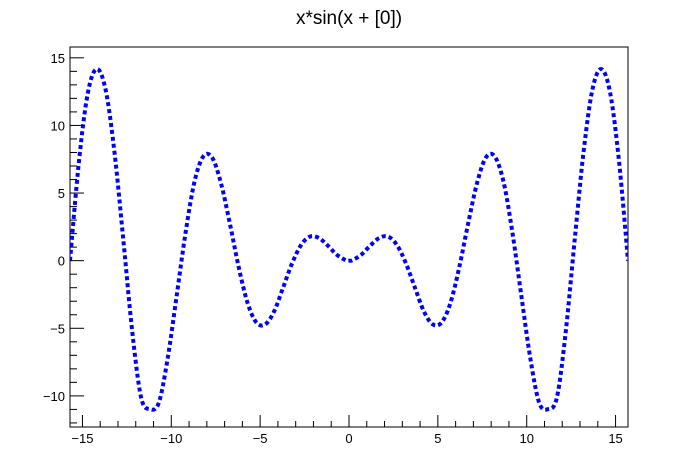 The width and height of the screenshot is (698, 475). What do you see at coordinates (347, 430) in the screenshot?
I see `x-axis: −15 −10 −5 0 5 10 15` at bounding box center [347, 430].